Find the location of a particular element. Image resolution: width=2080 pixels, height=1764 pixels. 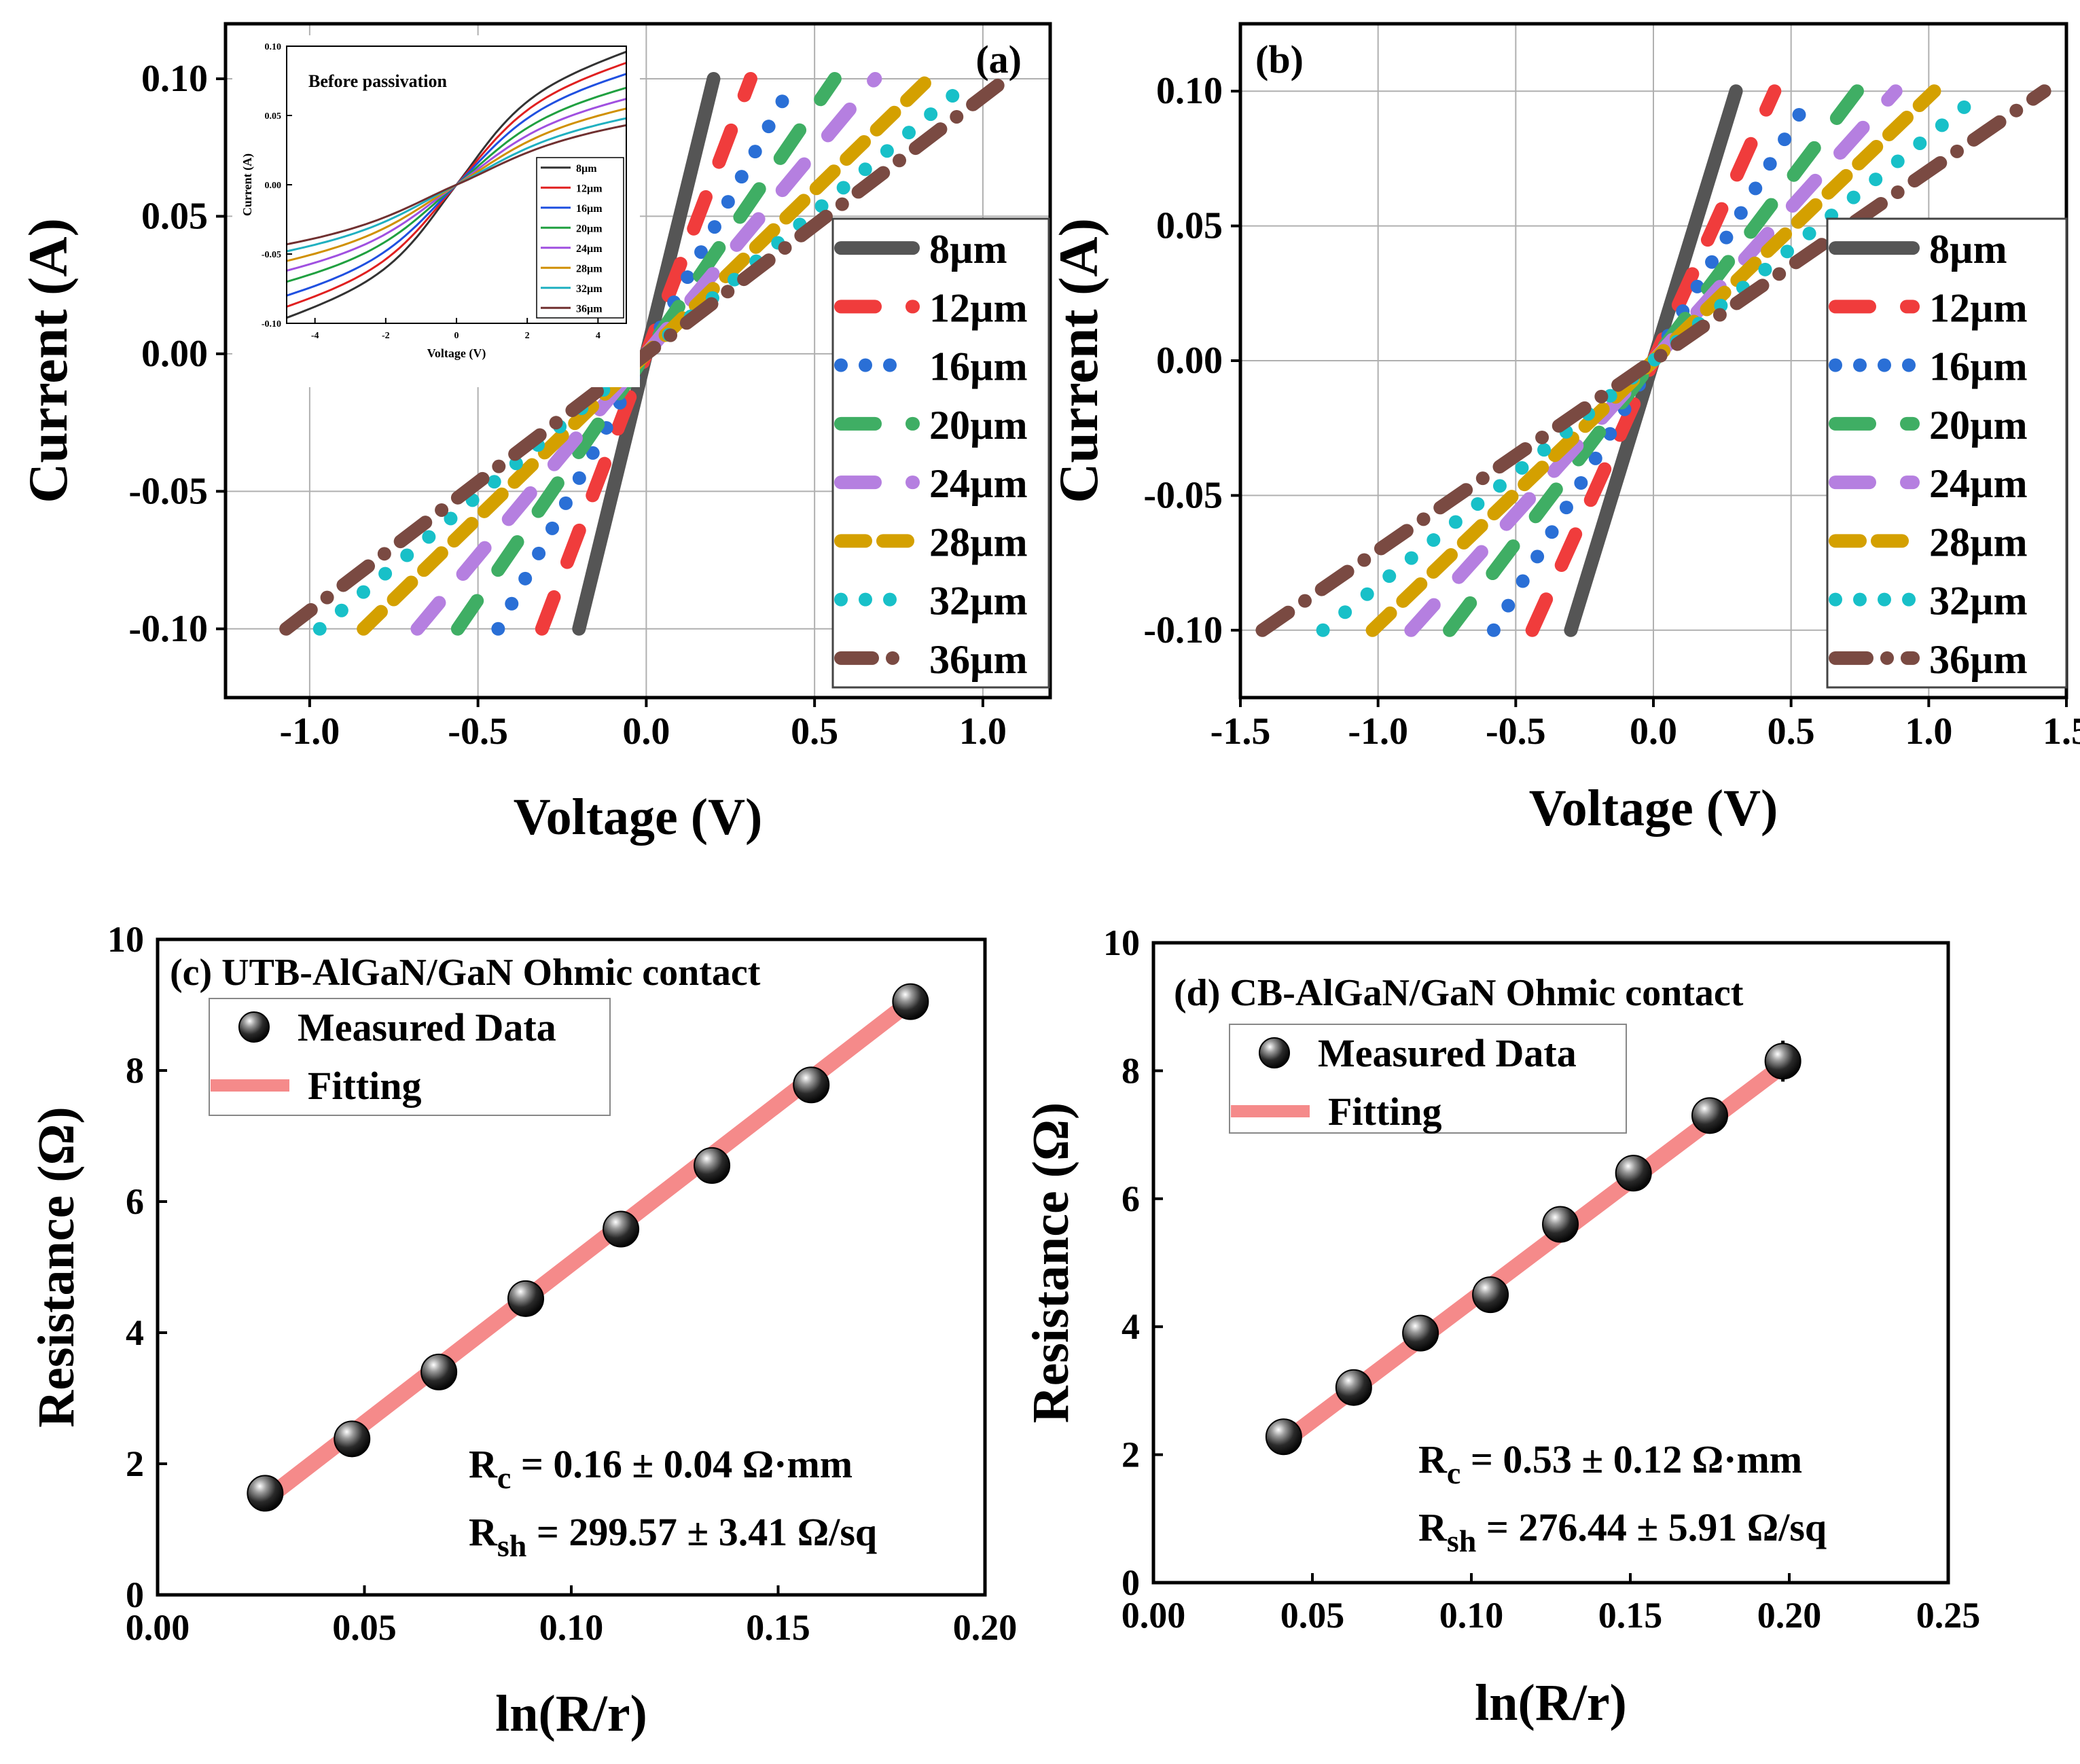

annotation-rc: Rc = 0.53 ± 0.12 Ω·mm is located at coordinates (1610, 1463).